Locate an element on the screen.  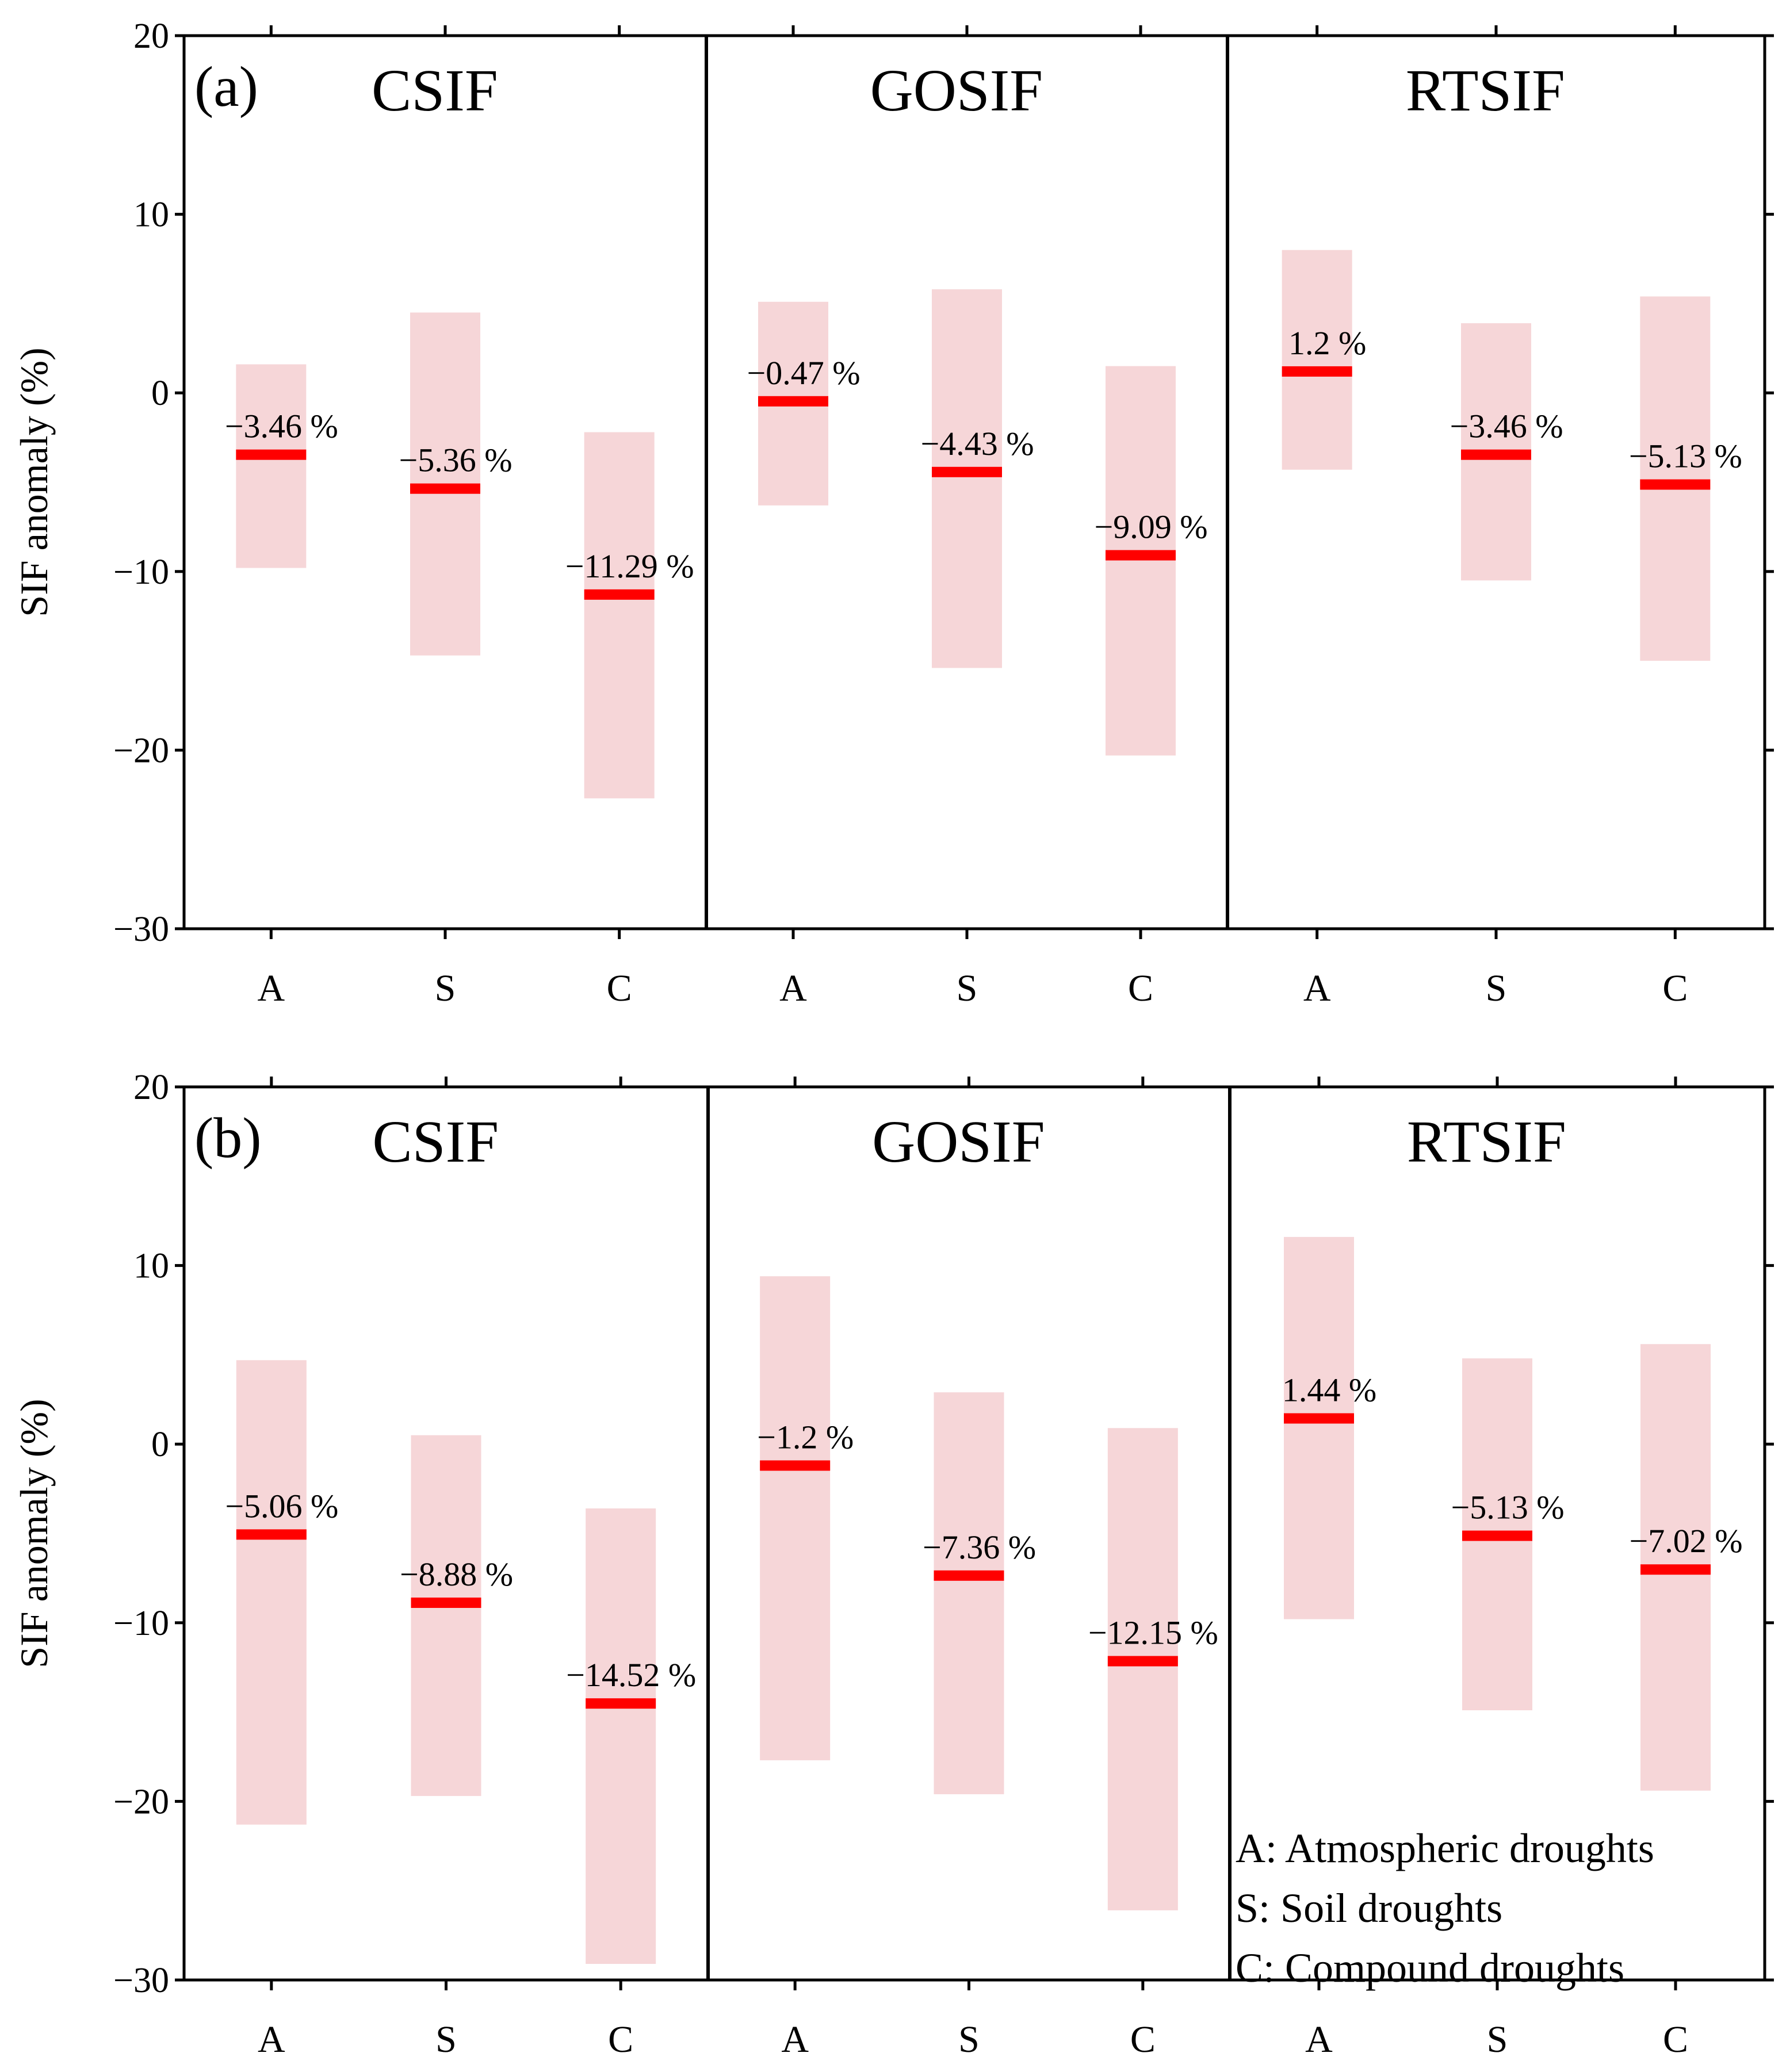
value-label-csif-c: −11.29 % is located at coordinates (629, 566).